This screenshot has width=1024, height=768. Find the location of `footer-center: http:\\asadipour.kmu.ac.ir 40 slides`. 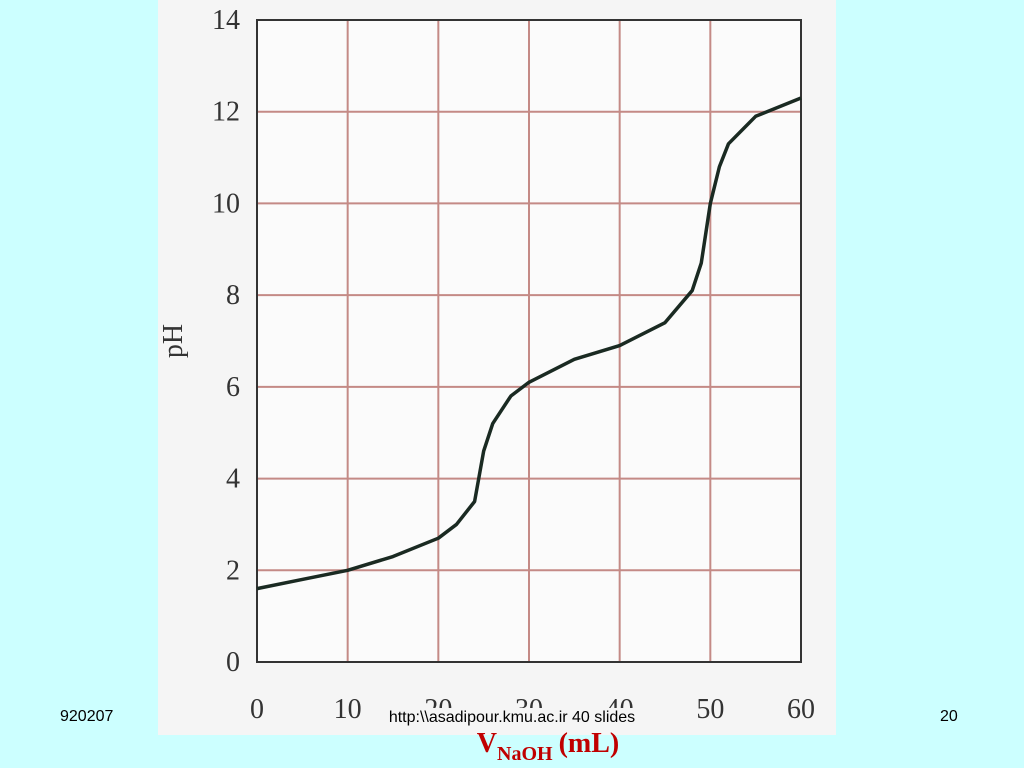

footer-center: http:\\asadipour.kmu.ac.ir 40 slides is located at coordinates (512, 718).